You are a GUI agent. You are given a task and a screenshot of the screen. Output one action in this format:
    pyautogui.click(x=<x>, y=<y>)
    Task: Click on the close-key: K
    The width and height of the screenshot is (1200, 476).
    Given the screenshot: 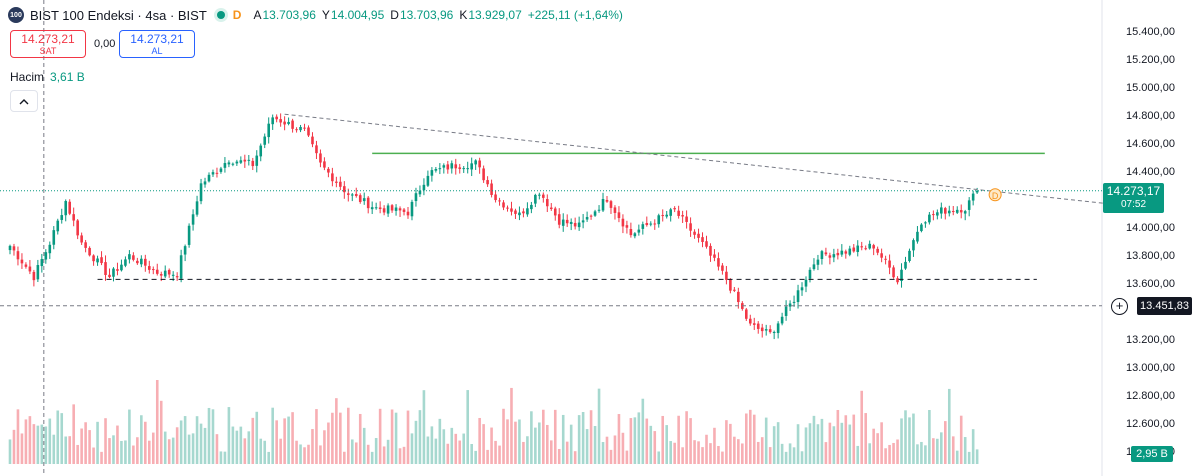 What is the action you would take?
    pyautogui.click(x=463, y=15)
    